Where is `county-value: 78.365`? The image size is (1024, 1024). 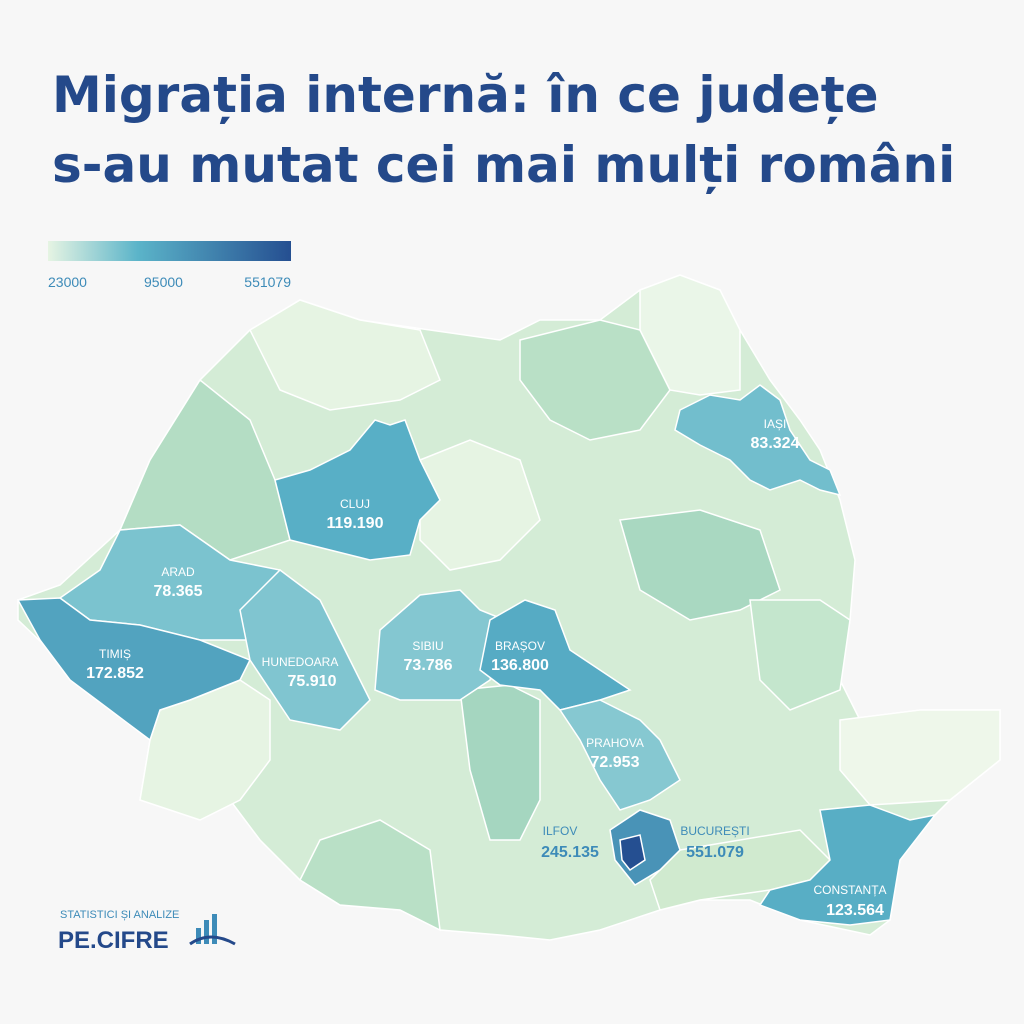 county-value: 78.365 is located at coordinates (178, 591).